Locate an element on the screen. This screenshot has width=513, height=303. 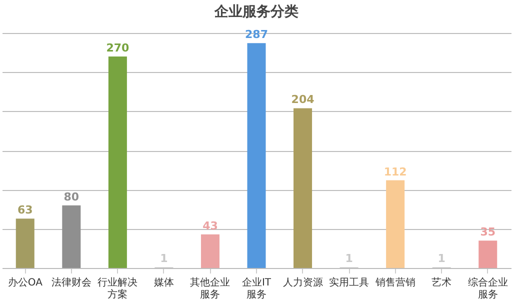
data-label: 287 is located at coordinates (256, 35).